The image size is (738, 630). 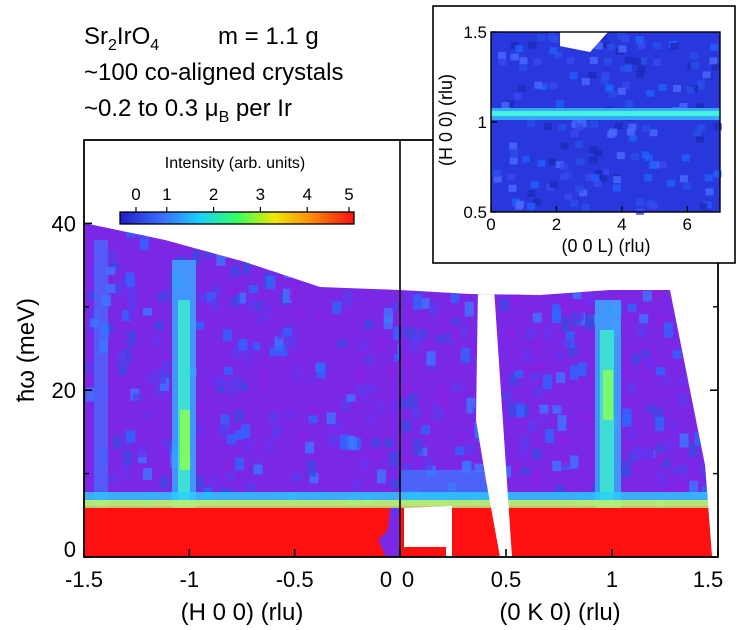 What do you see at coordinates (121, 38) in the screenshot?
I see `compound-formula: Sr2IrO4` at bounding box center [121, 38].